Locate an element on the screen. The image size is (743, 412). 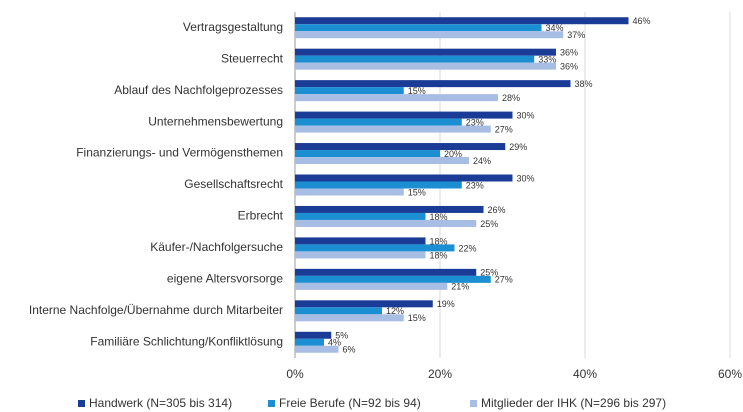
value-label: 33% is located at coordinates (547, 60).